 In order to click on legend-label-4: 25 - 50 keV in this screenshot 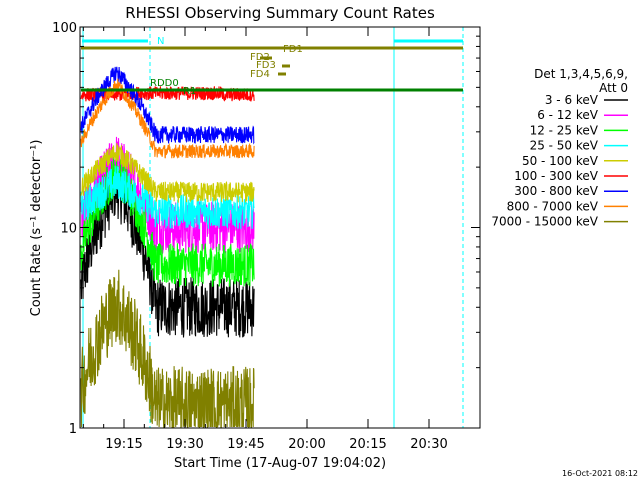, I will do `click(564, 146)`.